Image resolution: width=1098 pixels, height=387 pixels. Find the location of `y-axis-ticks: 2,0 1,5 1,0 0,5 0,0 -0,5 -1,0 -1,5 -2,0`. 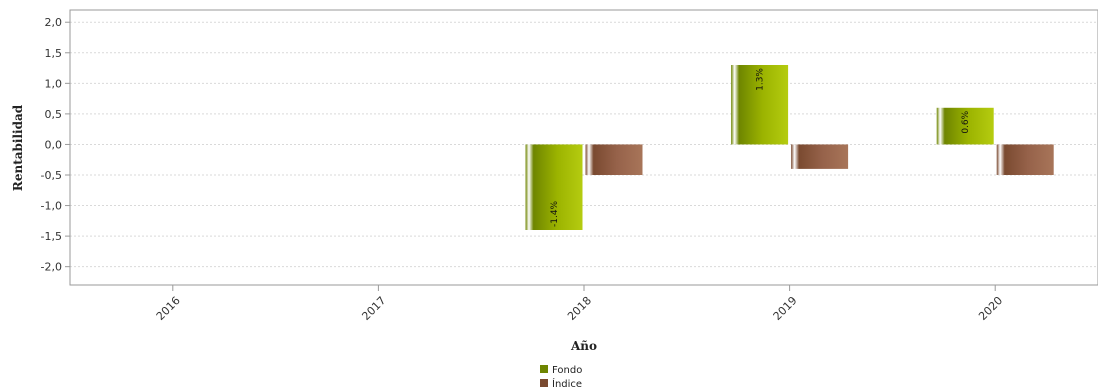

y-axis-ticks: 2,0 1,5 1,0 0,5 0,0 -0,5 -1,0 -1,5 -2,0 is located at coordinates (55, 145).